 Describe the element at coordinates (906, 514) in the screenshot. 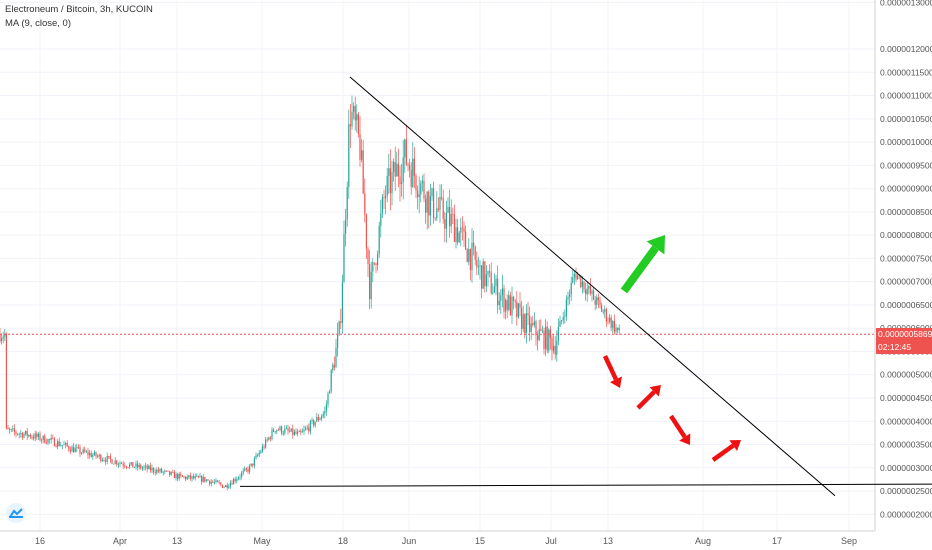

I see `price-tick-label: 0.0000002000` at that location.